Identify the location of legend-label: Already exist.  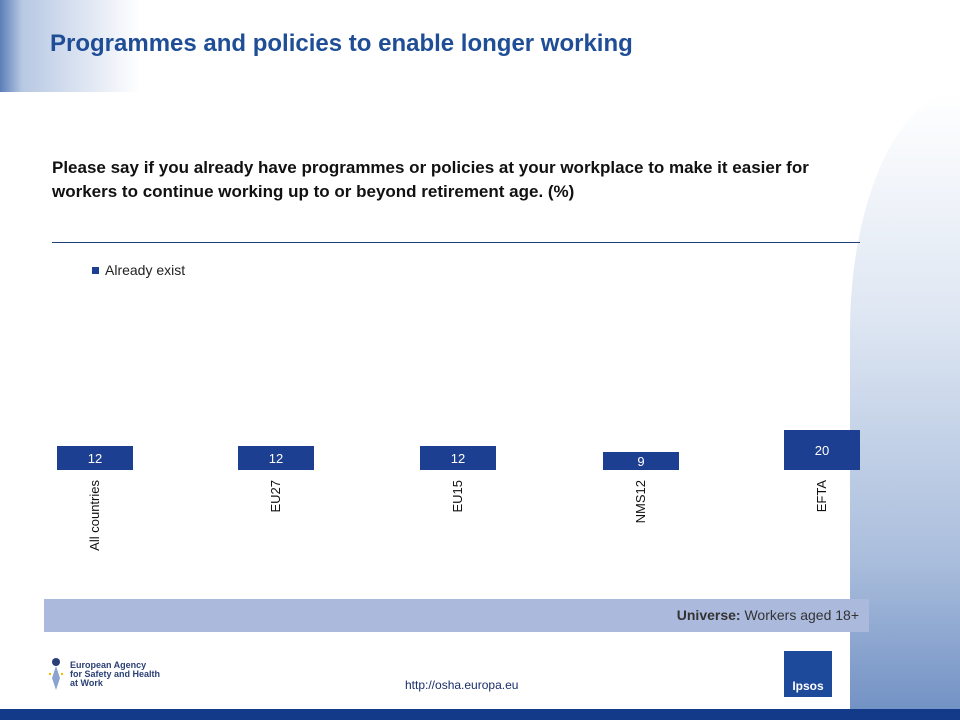
(145, 270).